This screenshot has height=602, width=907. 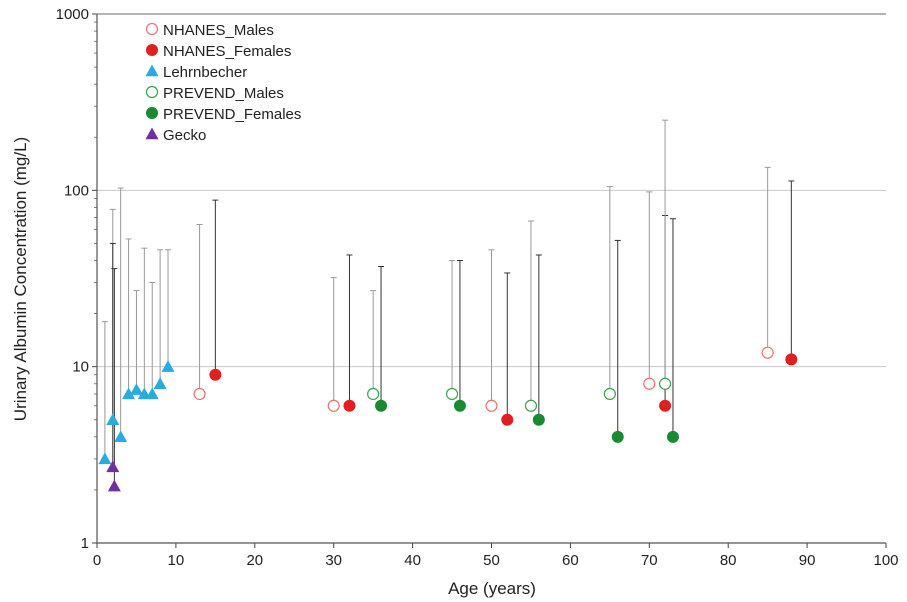 What do you see at coordinates (184, 135) in the screenshot?
I see `legend-label-gecko: Gecko` at bounding box center [184, 135].